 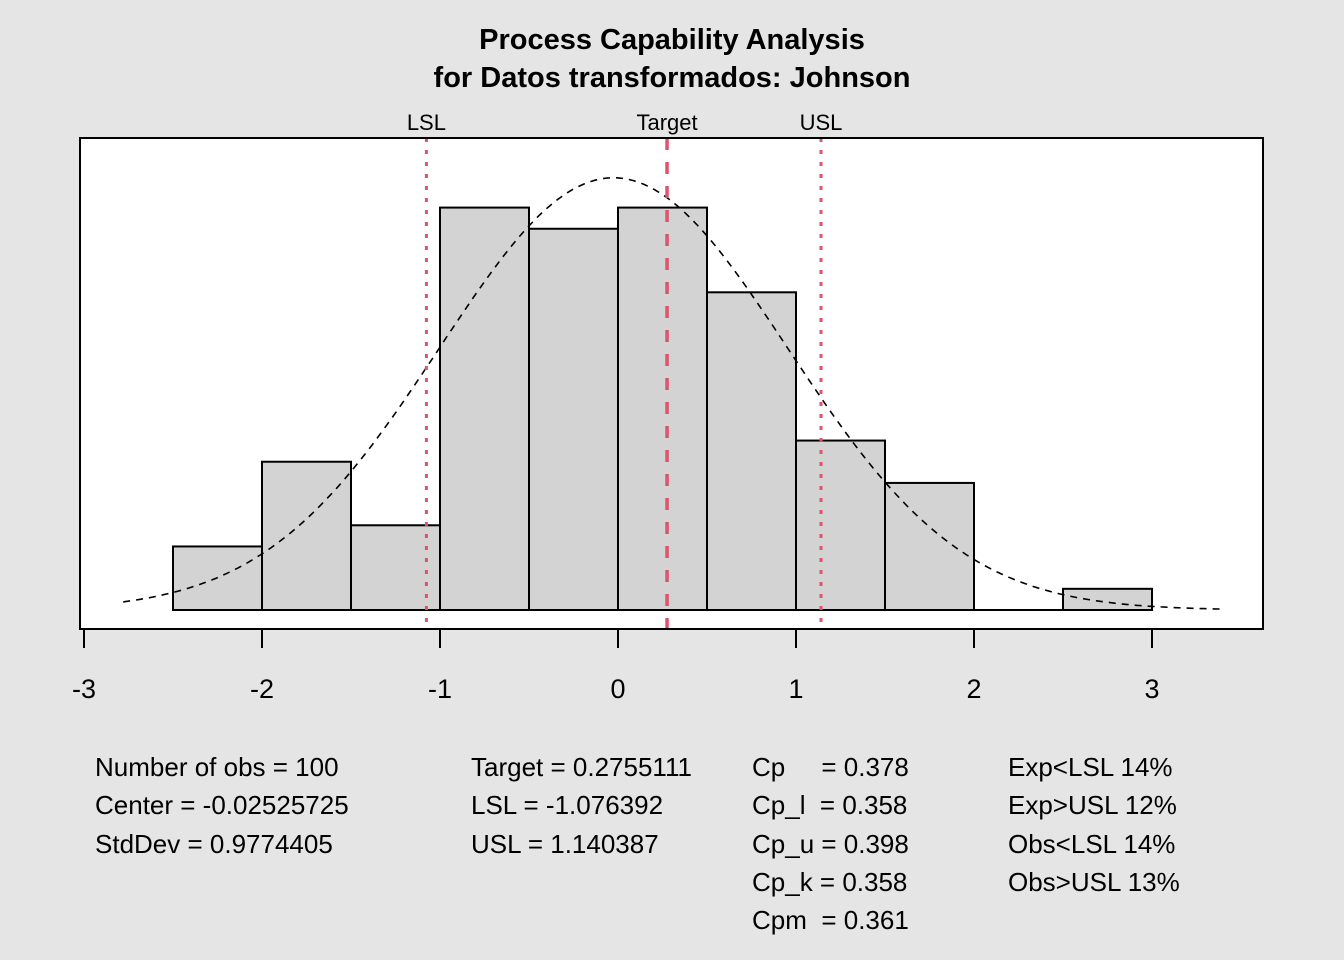 What do you see at coordinates (567, 805) in the screenshot?
I see `stat-col2-line: LSL = -1.076392` at bounding box center [567, 805].